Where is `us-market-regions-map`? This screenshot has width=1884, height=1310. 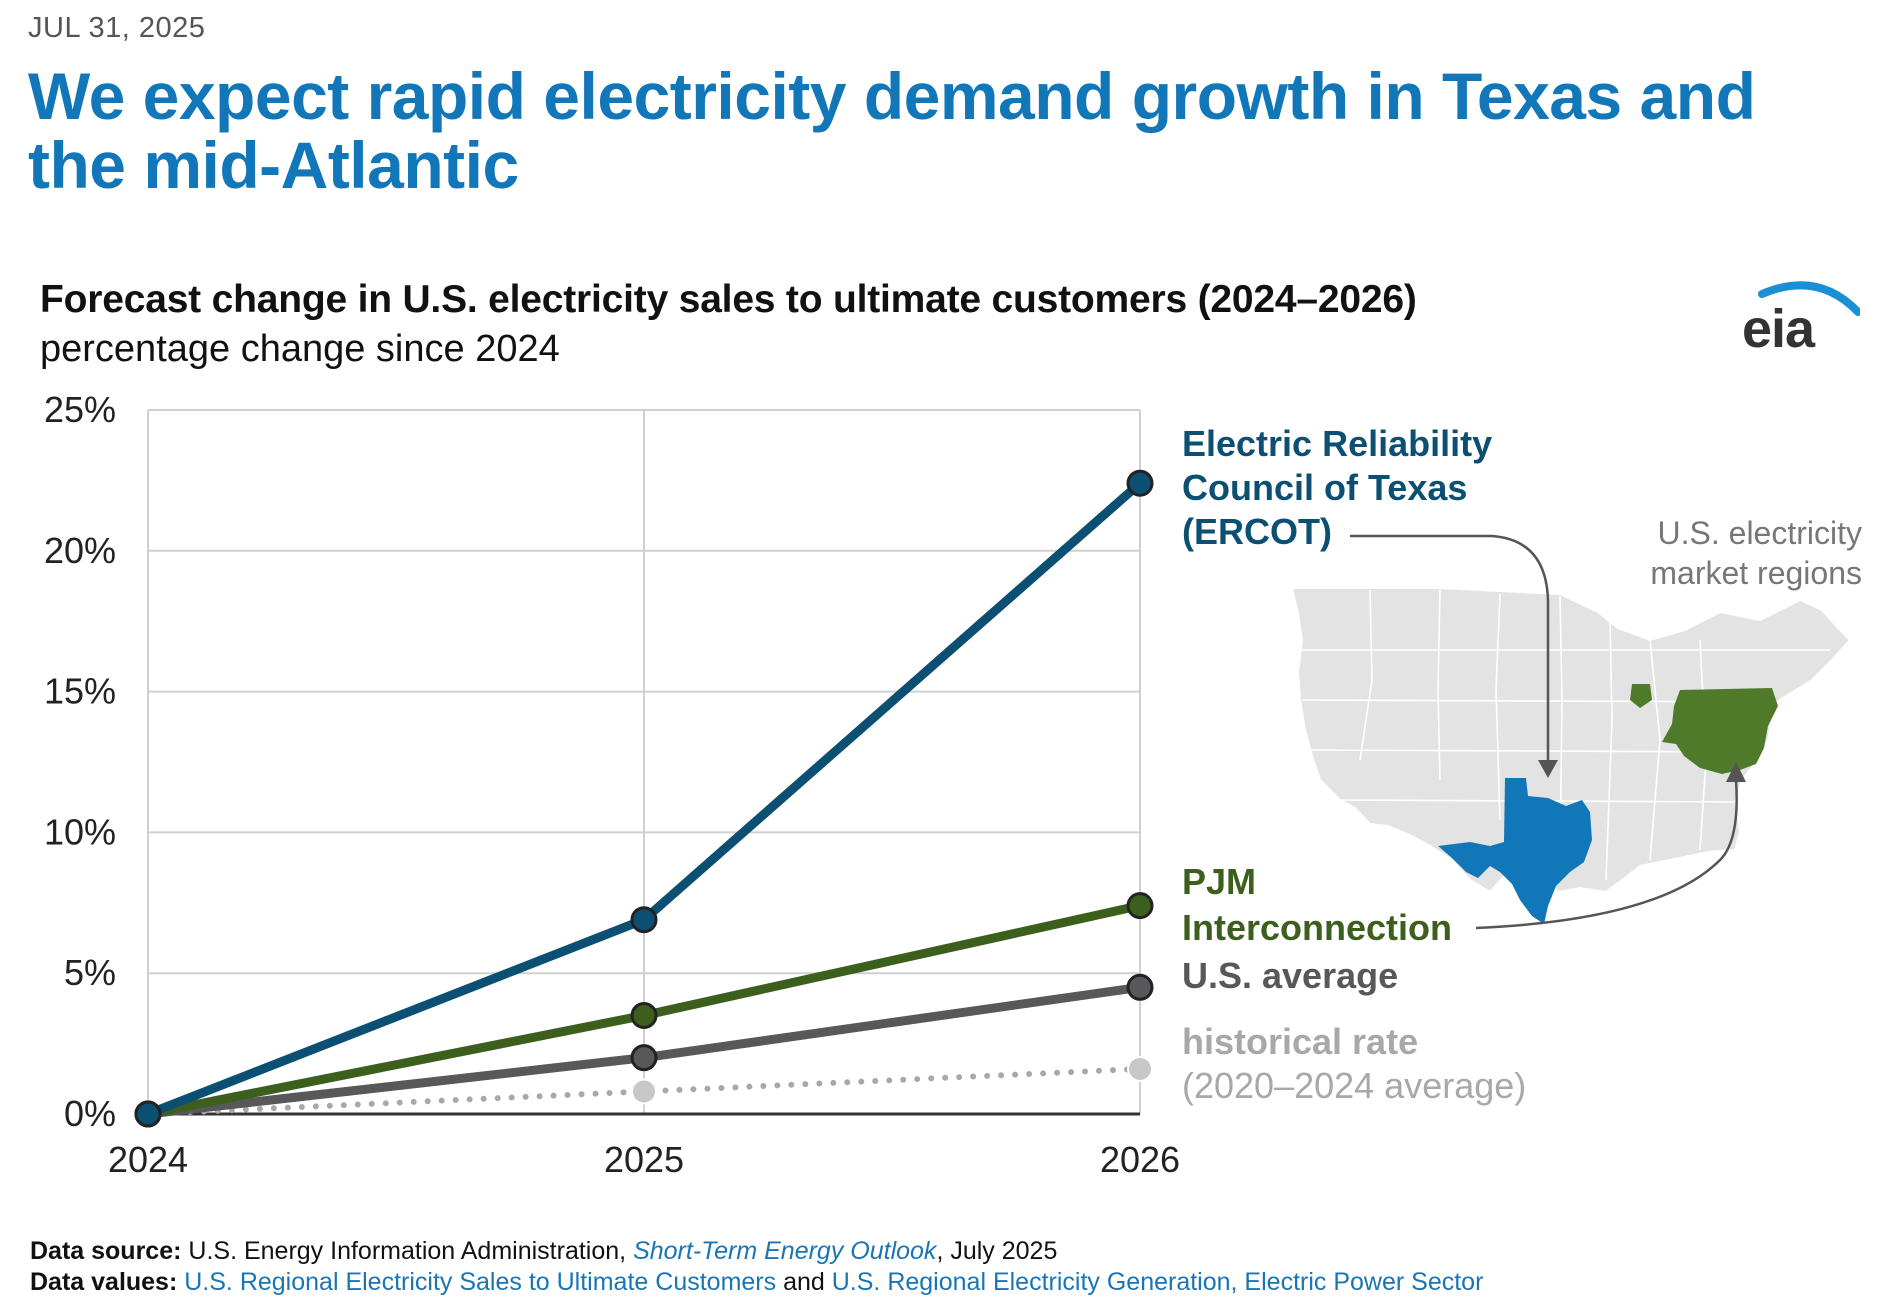
us-market-regions-map is located at coordinates (1571, 732).